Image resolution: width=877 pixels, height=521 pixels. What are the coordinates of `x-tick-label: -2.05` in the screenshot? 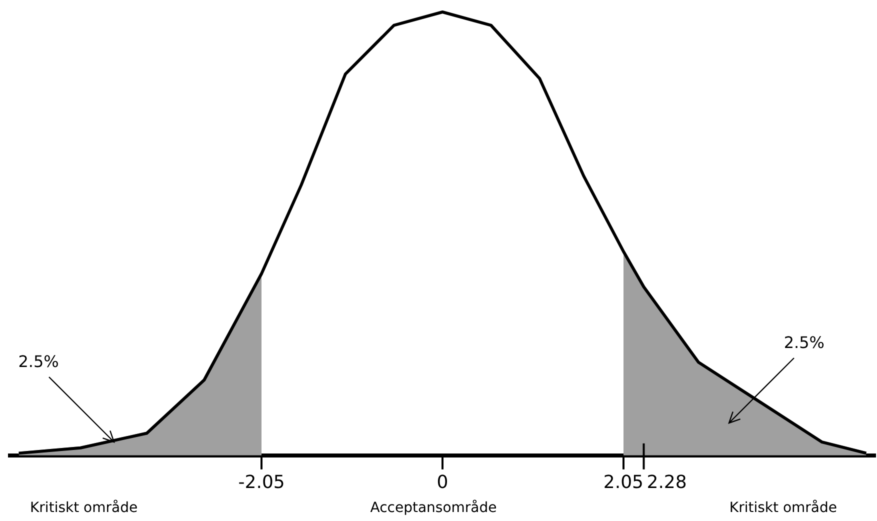 It's located at (261, 482).